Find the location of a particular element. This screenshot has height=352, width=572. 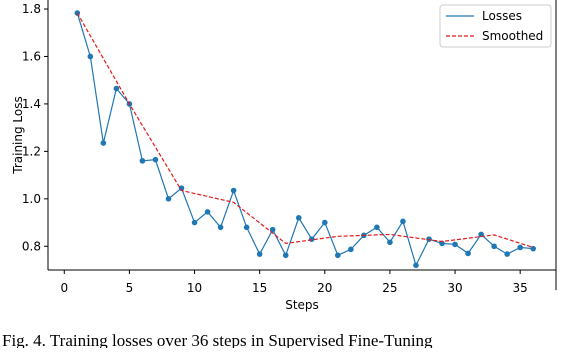

x-tick-label: 25 is located at coordinates (389, 288).